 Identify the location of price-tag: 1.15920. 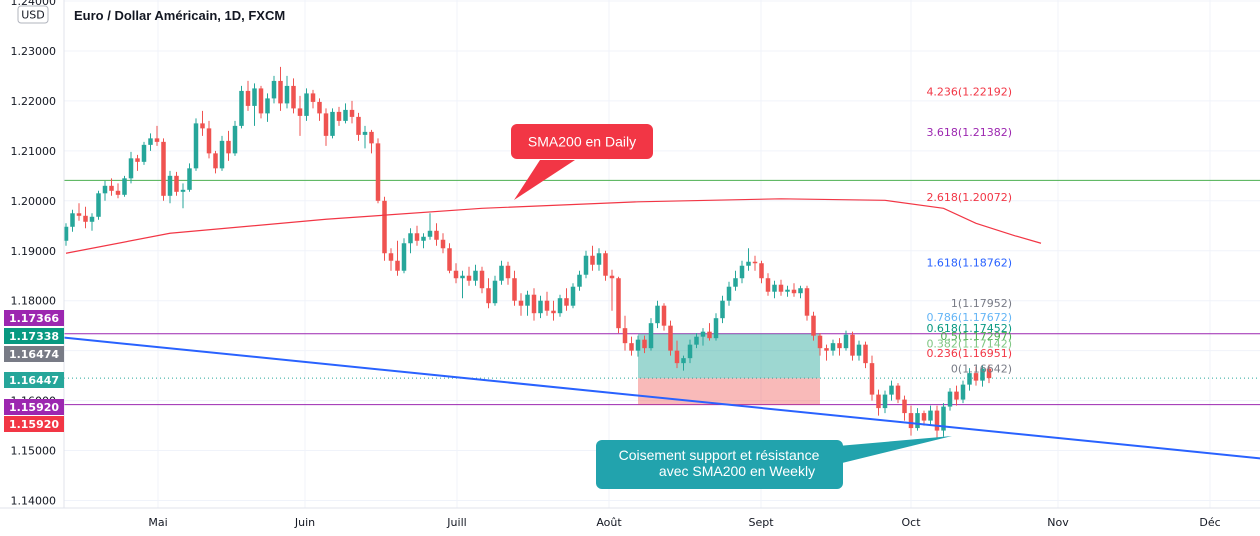
(34, 407).